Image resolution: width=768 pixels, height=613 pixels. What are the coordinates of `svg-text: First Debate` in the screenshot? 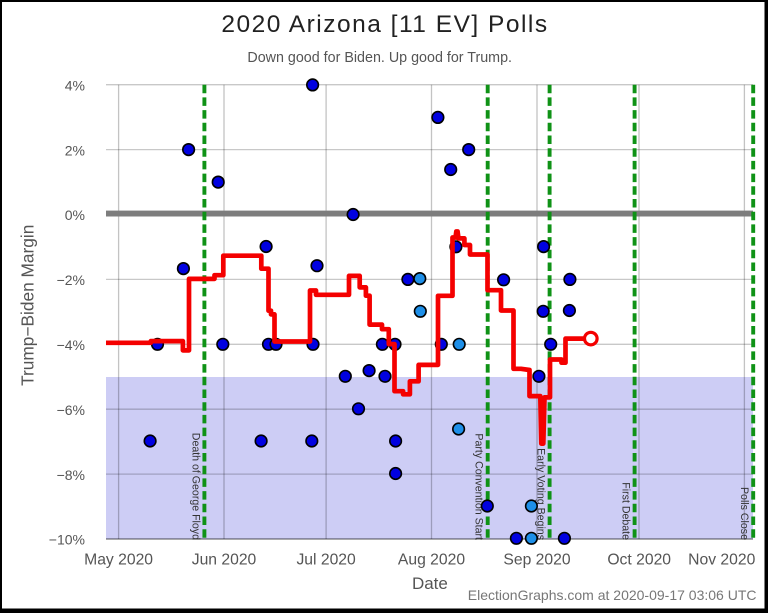 It's located at (626, 511).